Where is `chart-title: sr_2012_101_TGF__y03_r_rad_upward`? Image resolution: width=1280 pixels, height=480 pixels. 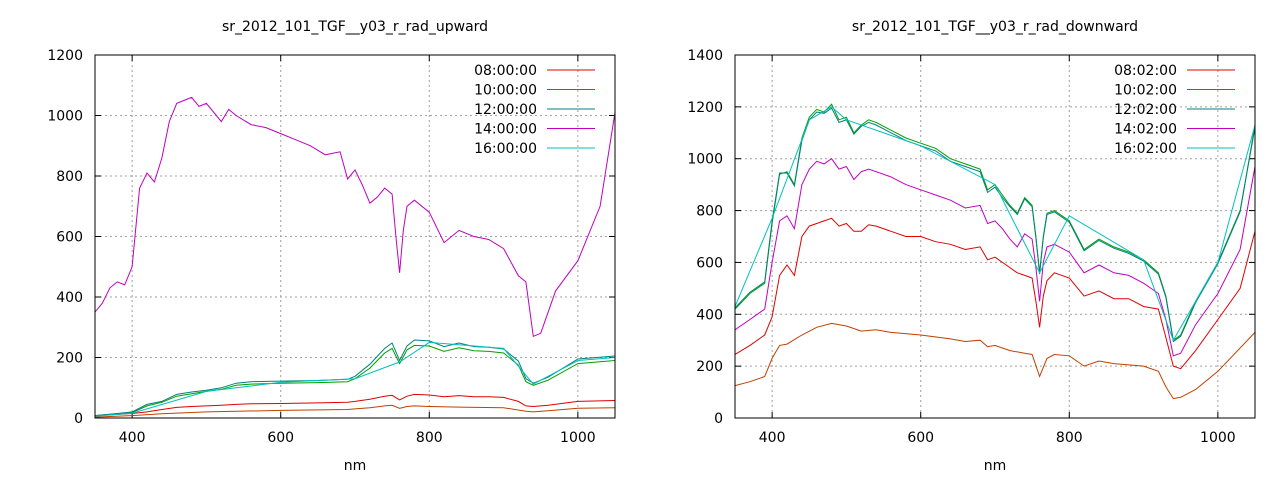
chart-title: sr_2012_101_TGF__y03_r_rad_upward is located at coordinates (355, 27).